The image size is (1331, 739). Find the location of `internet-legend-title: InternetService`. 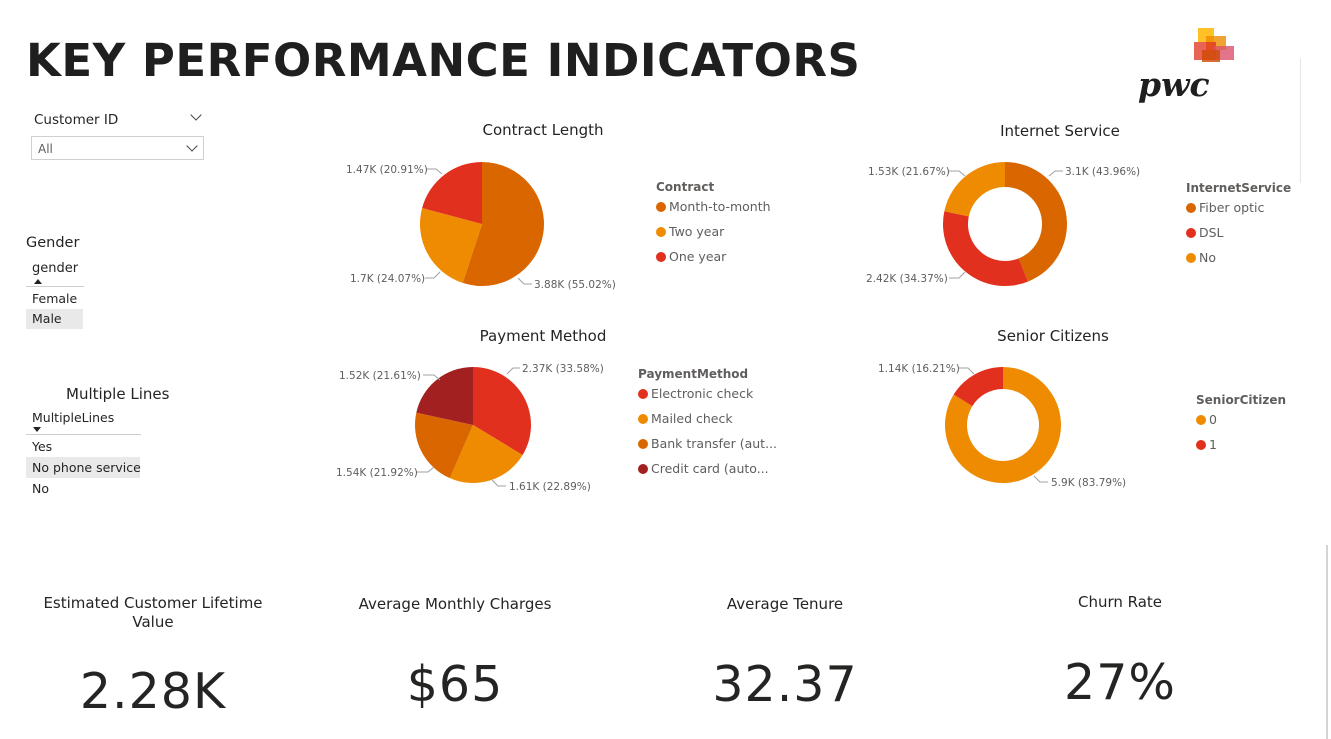

internet-legend-title: InternetService is located at coordinates (1239, 188).